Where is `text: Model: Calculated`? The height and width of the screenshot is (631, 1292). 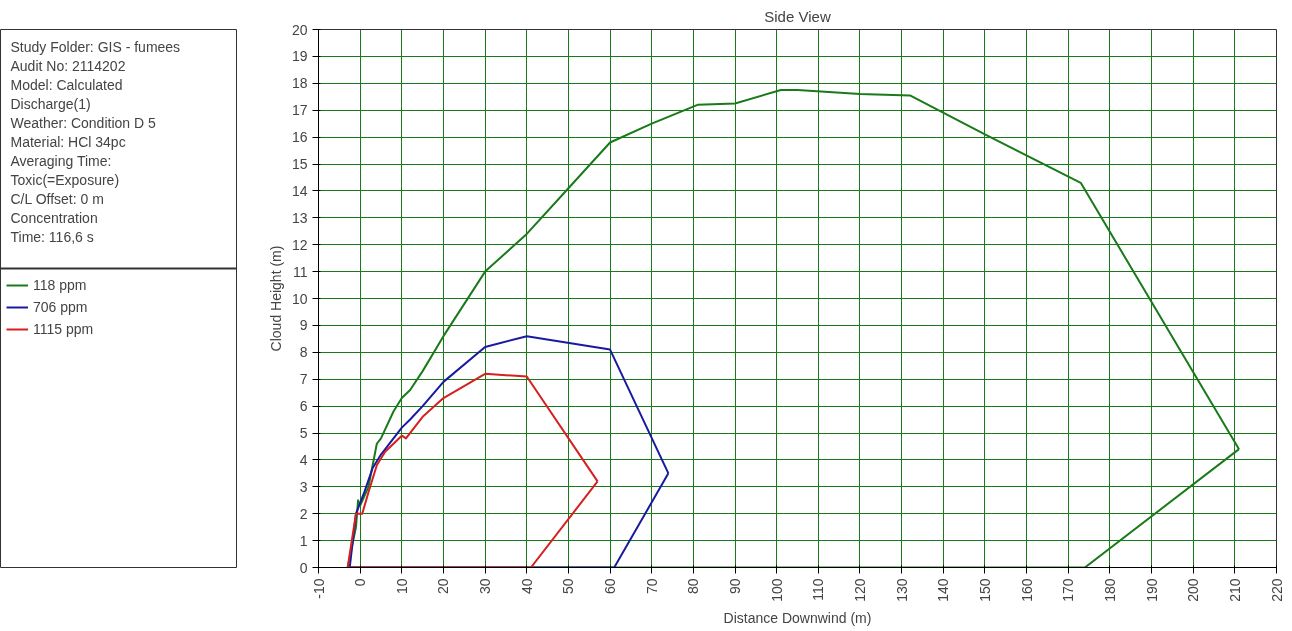
text: Model: Calculated is located at coordinates (66, 84).